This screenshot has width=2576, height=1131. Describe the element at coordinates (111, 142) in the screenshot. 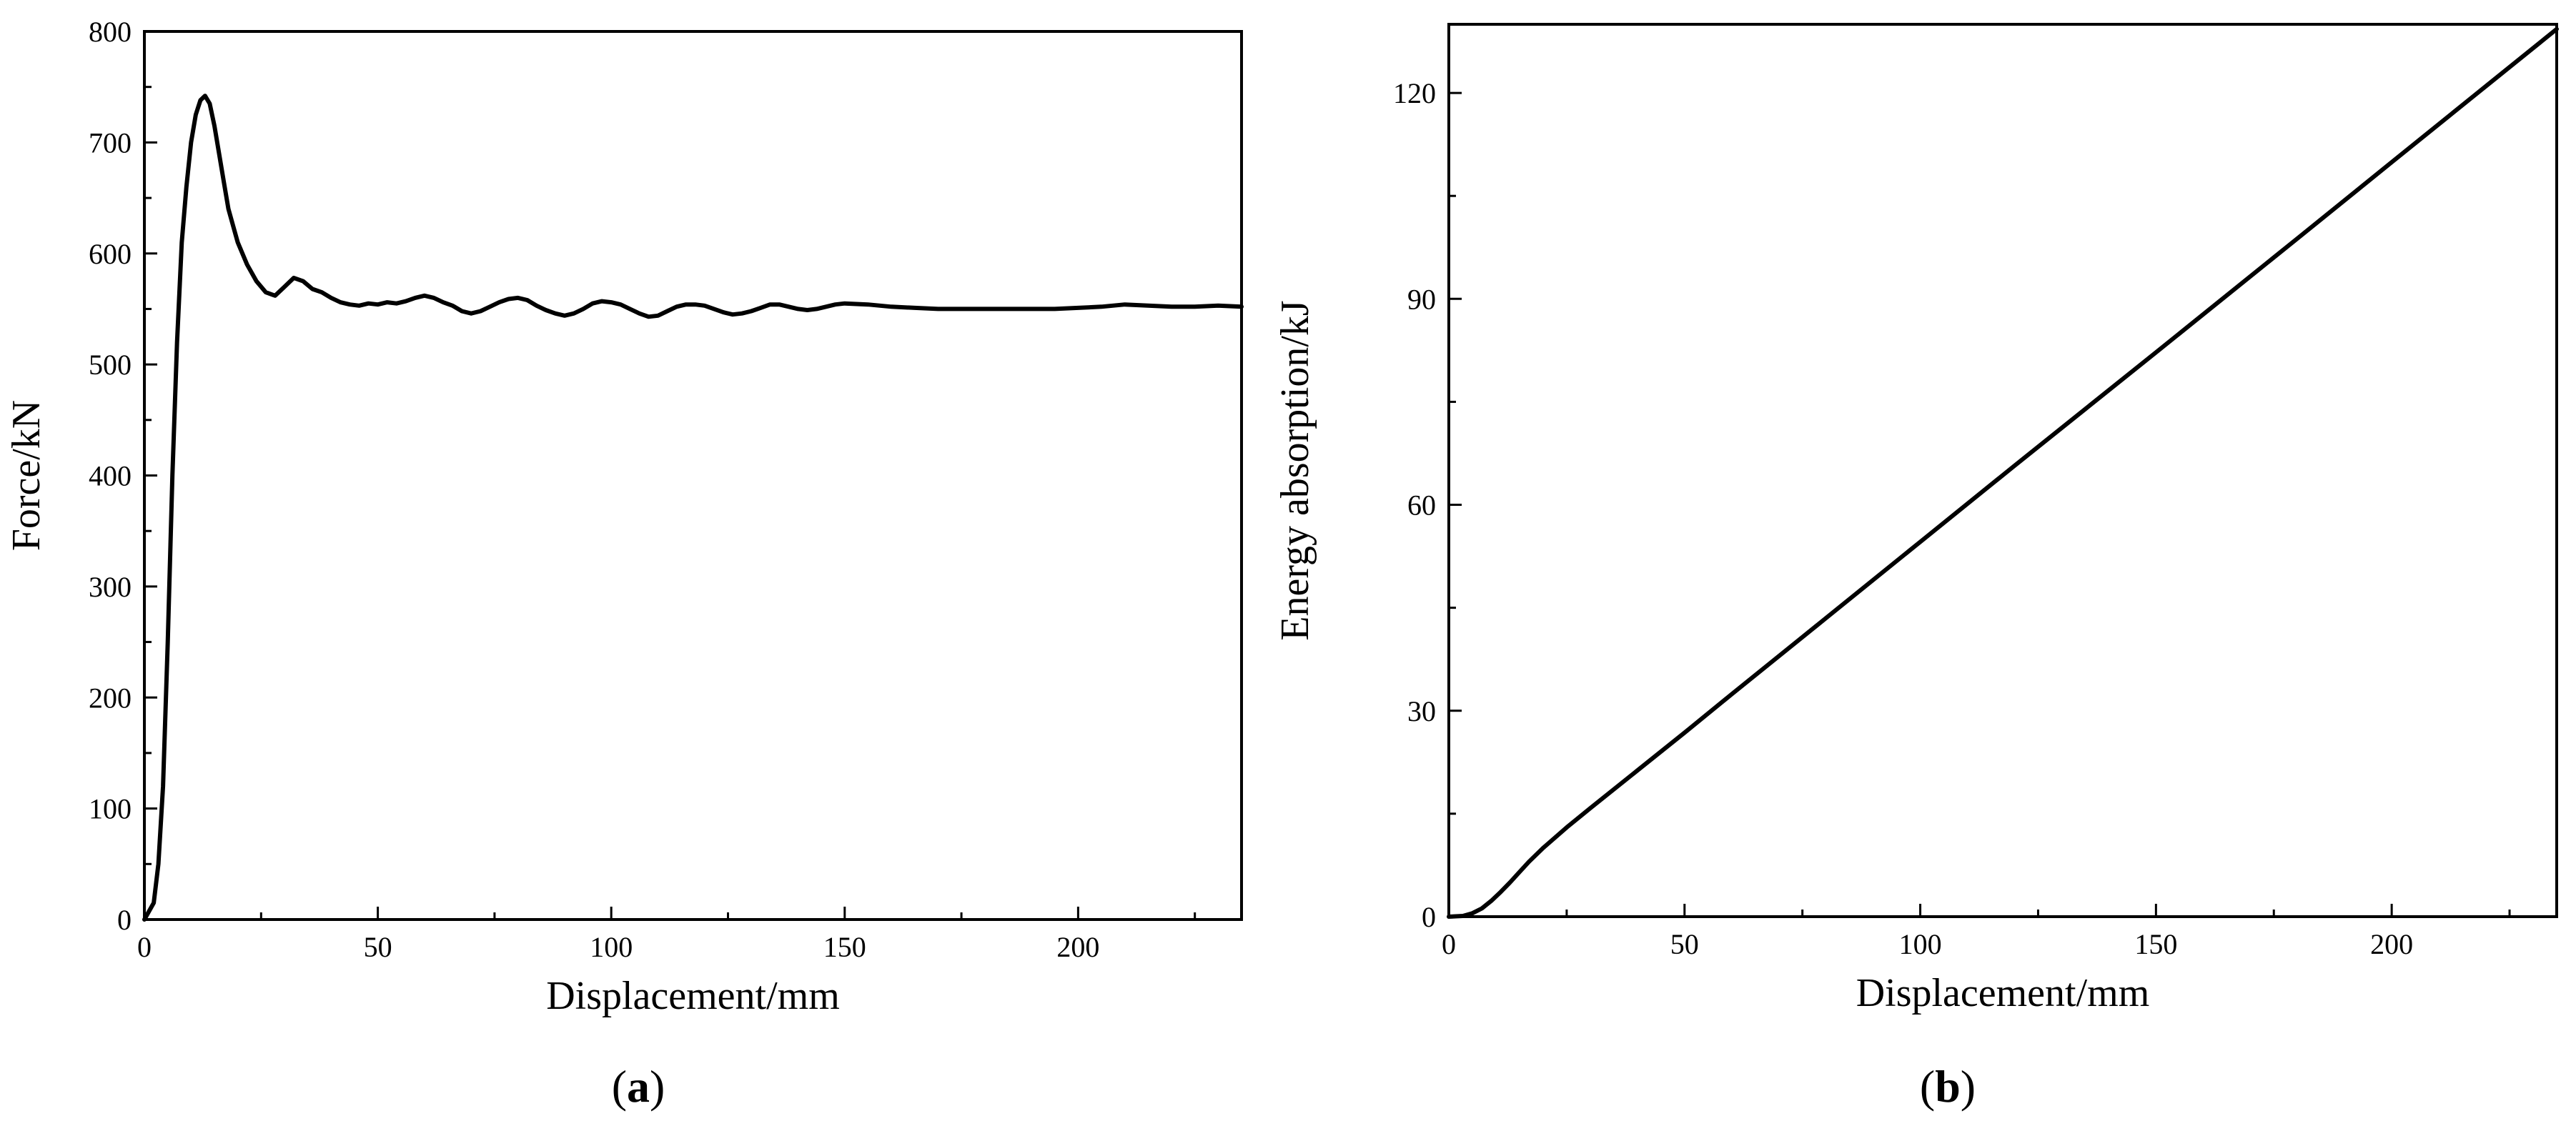

I see `y-tick-label: 700` at that location.